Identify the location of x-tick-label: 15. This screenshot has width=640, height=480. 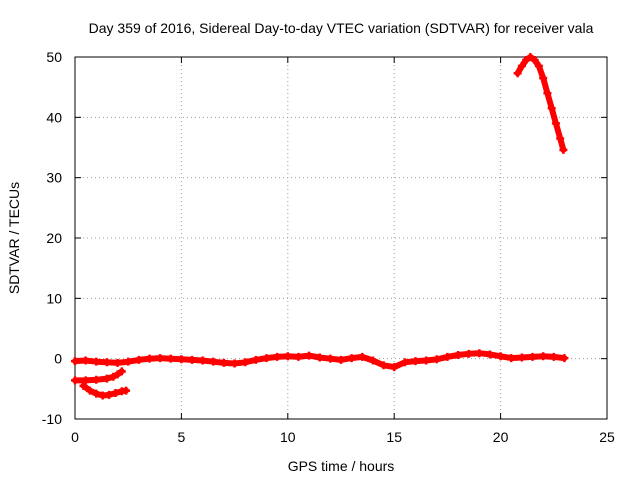
(394, 437).